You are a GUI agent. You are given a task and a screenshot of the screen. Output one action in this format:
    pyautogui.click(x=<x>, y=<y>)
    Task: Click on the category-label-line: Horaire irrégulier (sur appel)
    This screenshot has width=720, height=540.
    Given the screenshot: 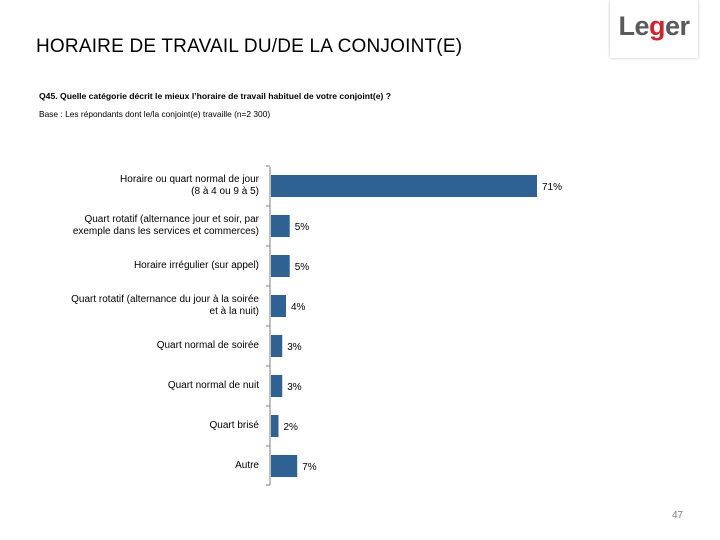 What is the action you would take?
    pyautogui.click(x=196, y=265)
    